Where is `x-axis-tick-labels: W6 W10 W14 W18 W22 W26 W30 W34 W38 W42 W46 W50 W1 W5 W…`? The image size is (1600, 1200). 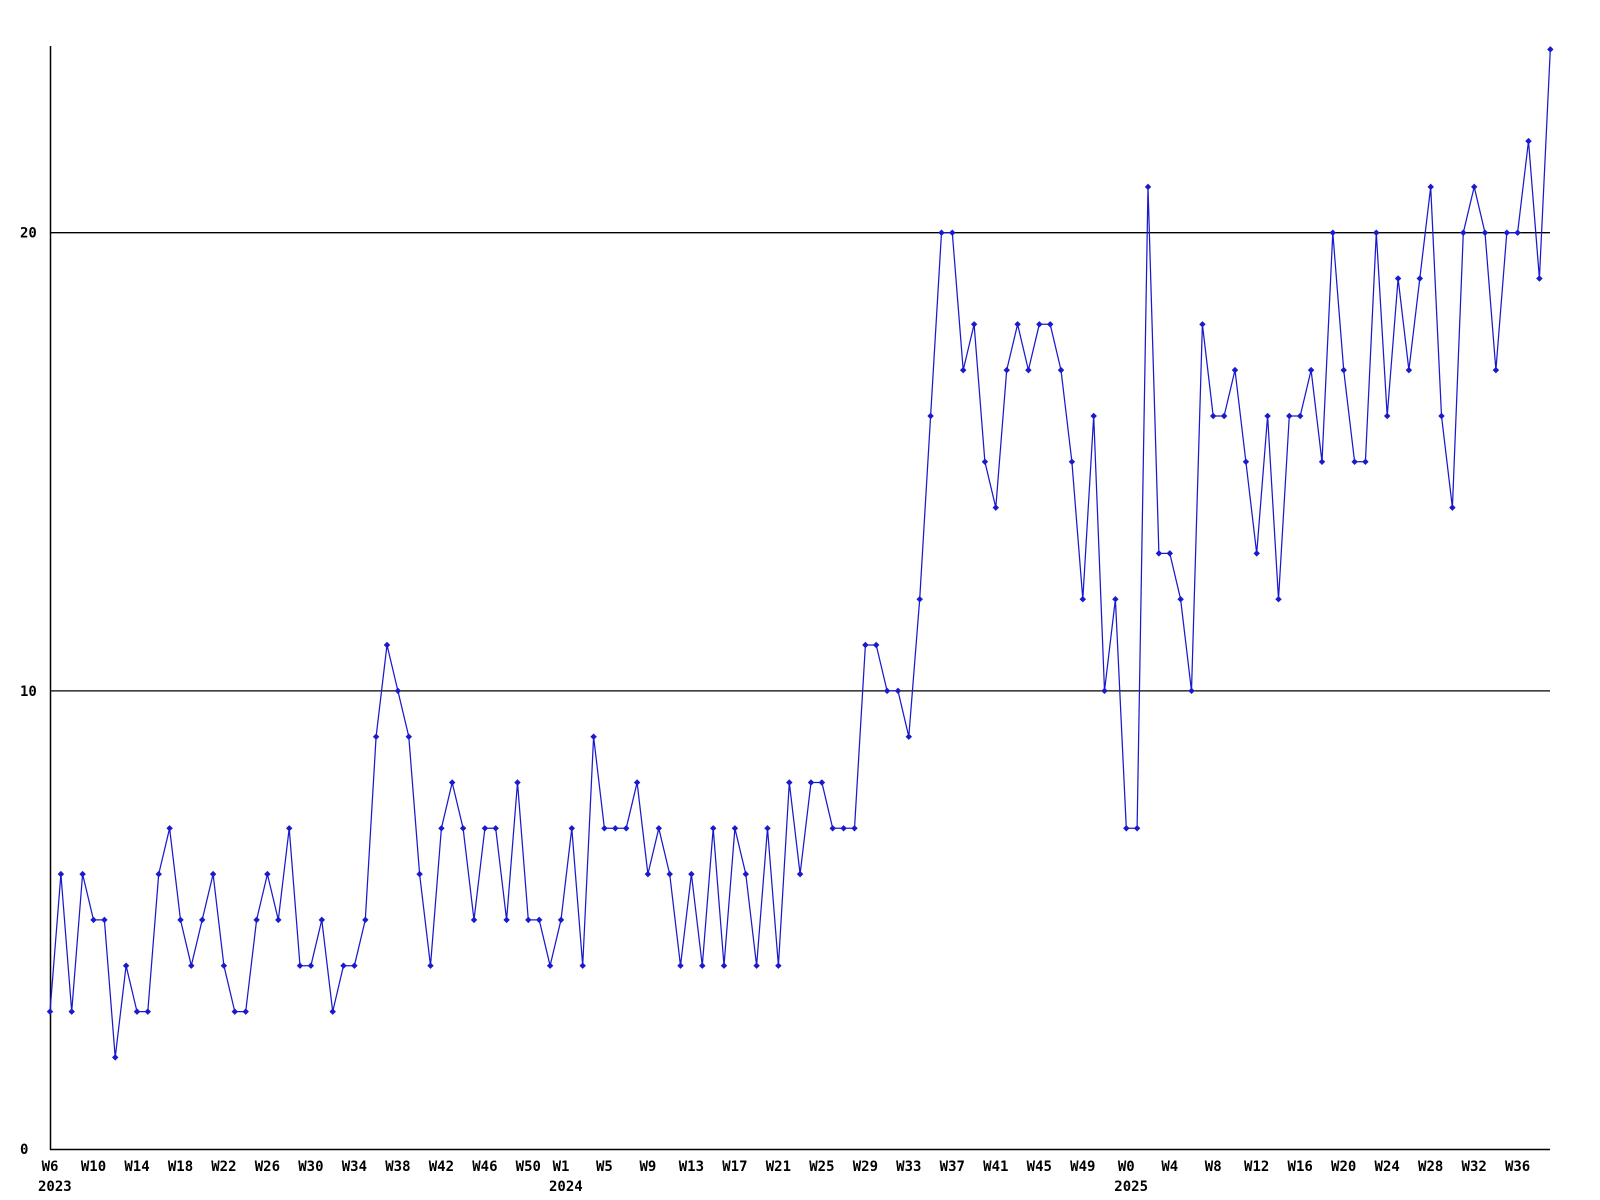
x-axis-tick-labels: W6 W10 W14 W18 W22 W26 W30 W34 W38 W42 W46 W50 W1 W5 W… is located at coordinates (786, 1167).